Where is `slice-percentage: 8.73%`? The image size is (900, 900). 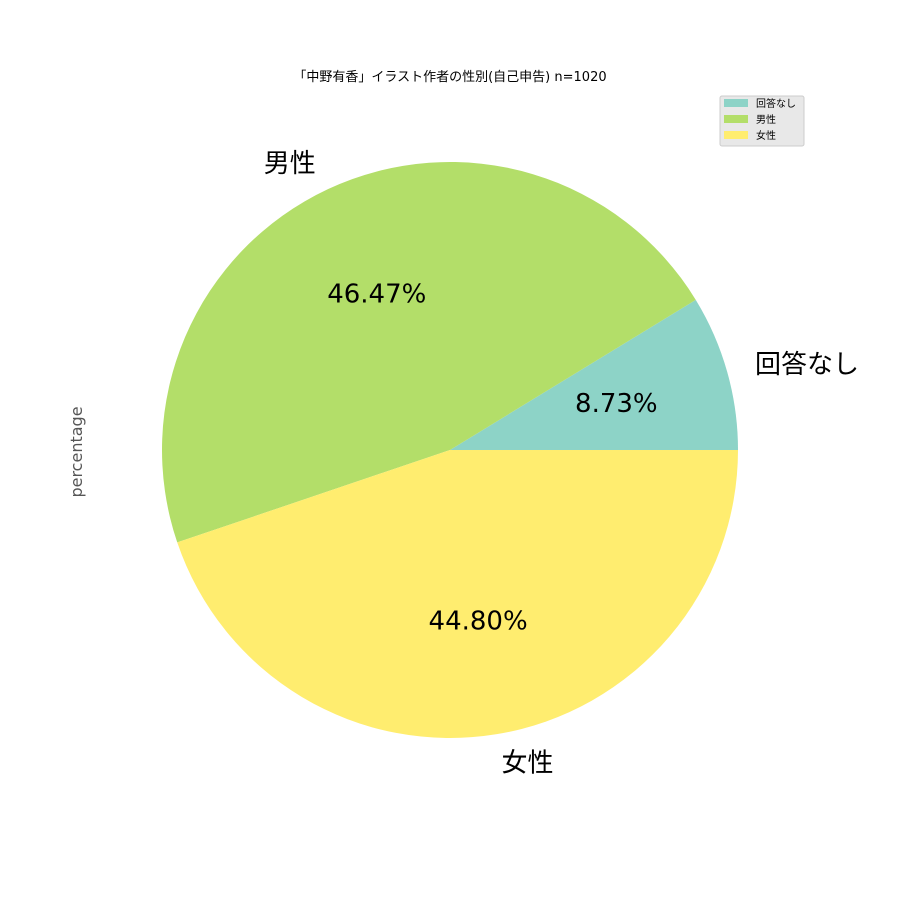
slice-percentage: 8.73% is located at coordinates (616, 404).